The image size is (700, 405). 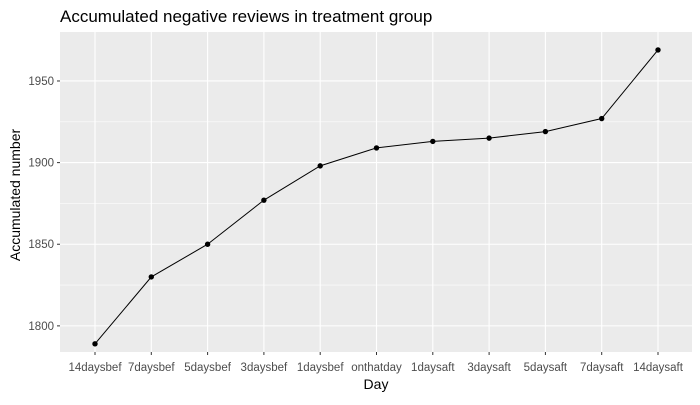 I want to click on x-tick-label: 1daysbef, so click(x=320, y=368).